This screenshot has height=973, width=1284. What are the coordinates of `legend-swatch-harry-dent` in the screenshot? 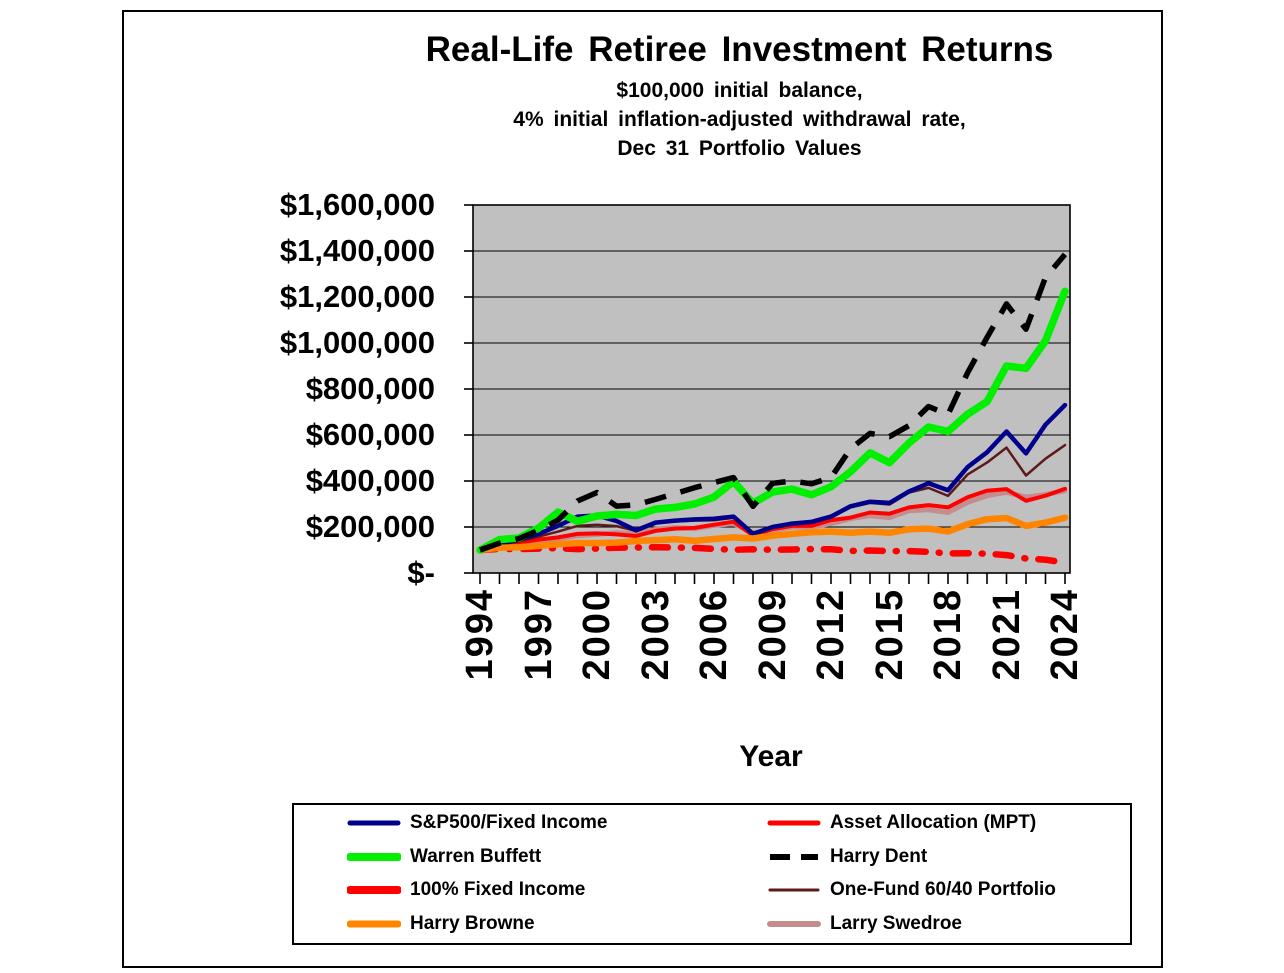 It's located at (794, 856).